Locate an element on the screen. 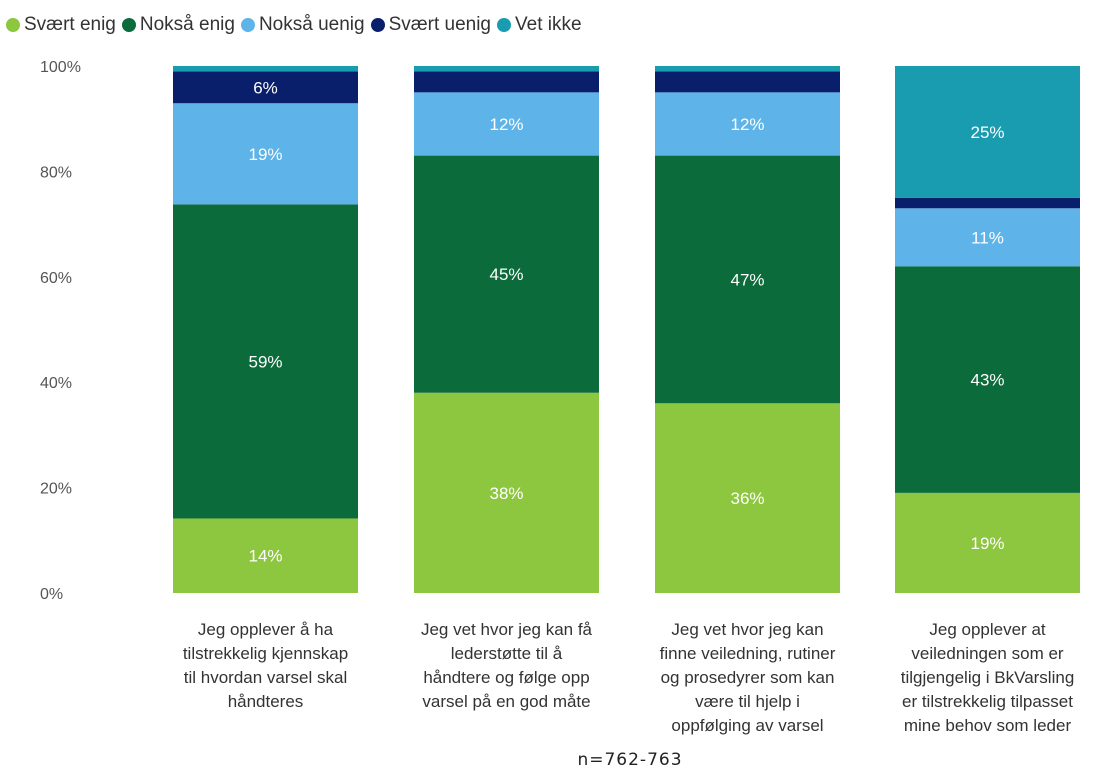 This screenshot has width=1100, height=776. legend-label: Svært enig is located at coordinates (70, 24).